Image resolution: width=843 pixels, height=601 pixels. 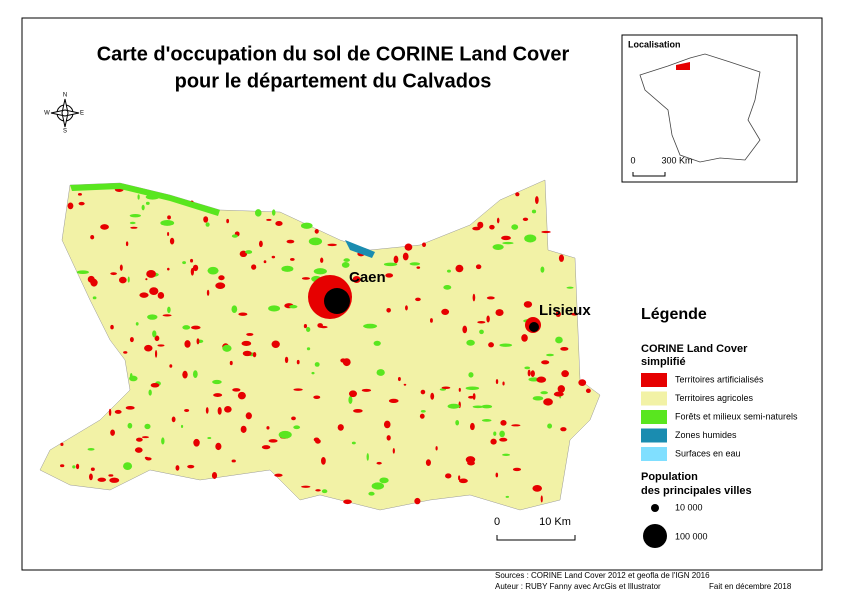 What do you see at coordinates (736, 416) in the screenshot?
I see `legend-label: Forêts et milieux semi-naturels` at bounding box center [736, 416].